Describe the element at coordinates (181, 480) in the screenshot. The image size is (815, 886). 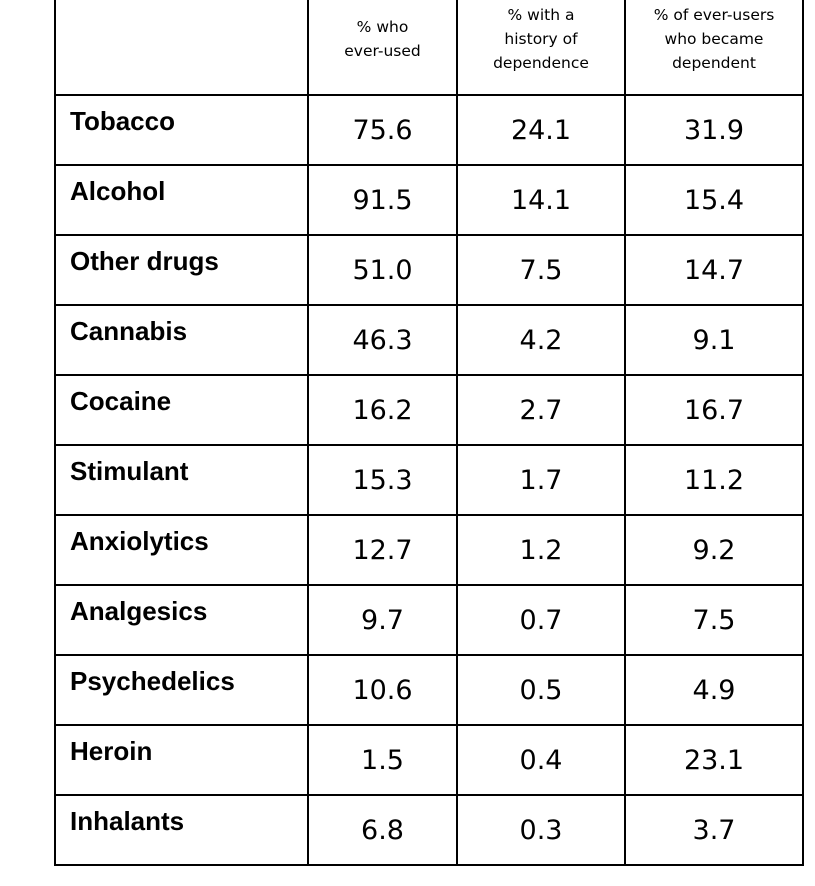
I see `row-label: Stimulant` at that location.